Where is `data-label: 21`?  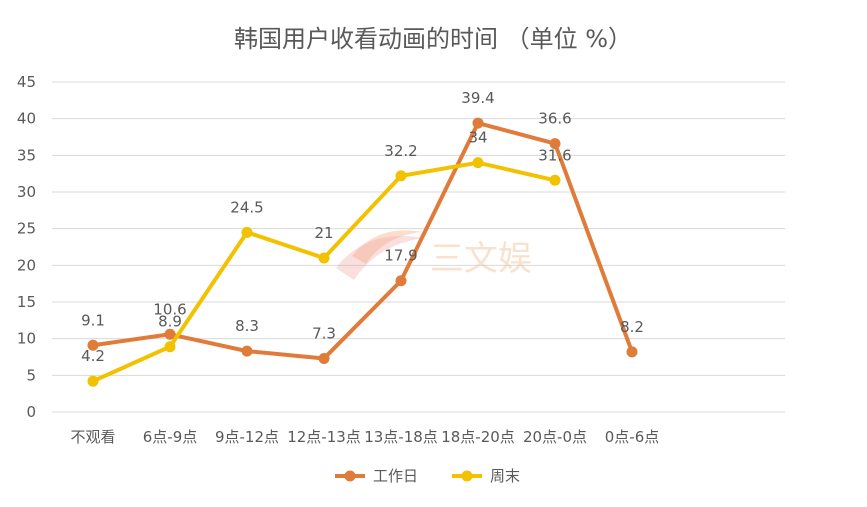 data-label: 21 is located at coordinates (323, 233).